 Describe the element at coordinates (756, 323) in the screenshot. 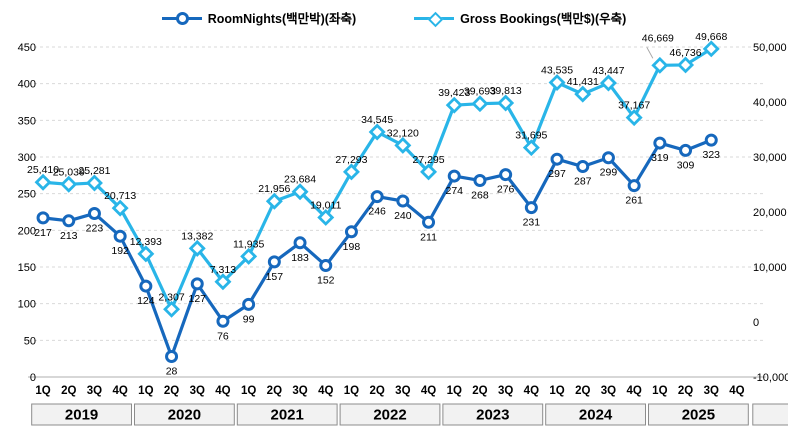

I see `right-axis-tick-label: 0` at that location.